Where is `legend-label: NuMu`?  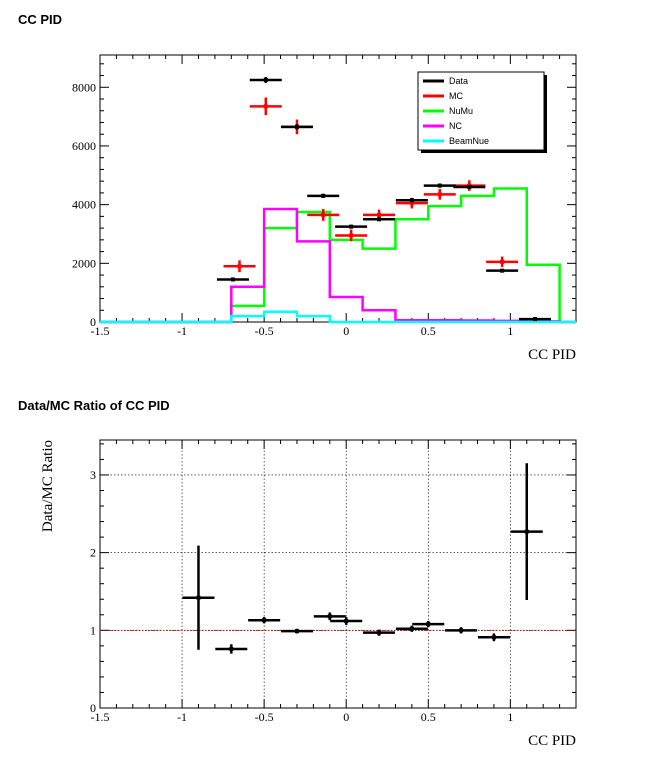
legend-label: NuMu is located at coordinates (461, 111).